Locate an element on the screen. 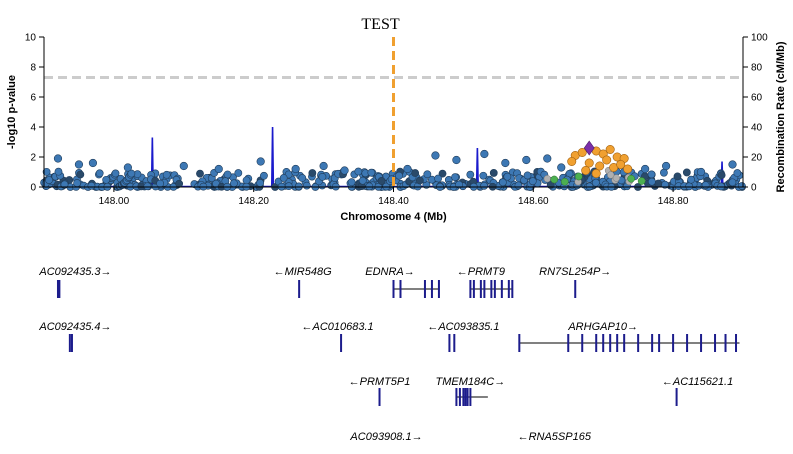 The height and width of the screenshot is (454, 793). gene-label: ←PRMT9 is located at coordinates (481, 272).